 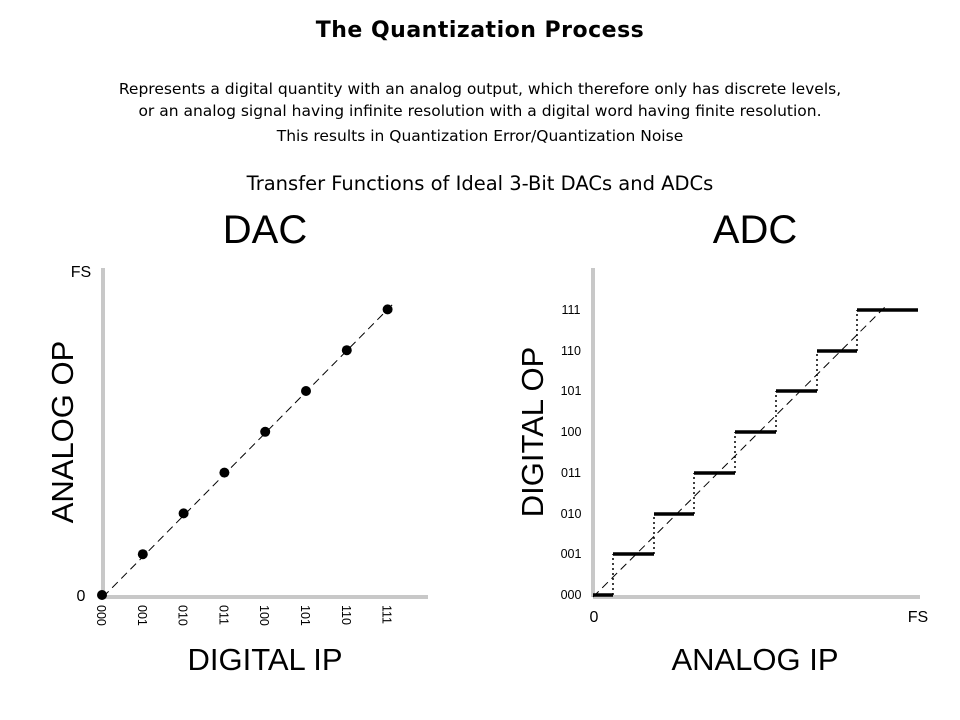 I want to click on adc-fs-label: FS, so click(x=918, y=617).